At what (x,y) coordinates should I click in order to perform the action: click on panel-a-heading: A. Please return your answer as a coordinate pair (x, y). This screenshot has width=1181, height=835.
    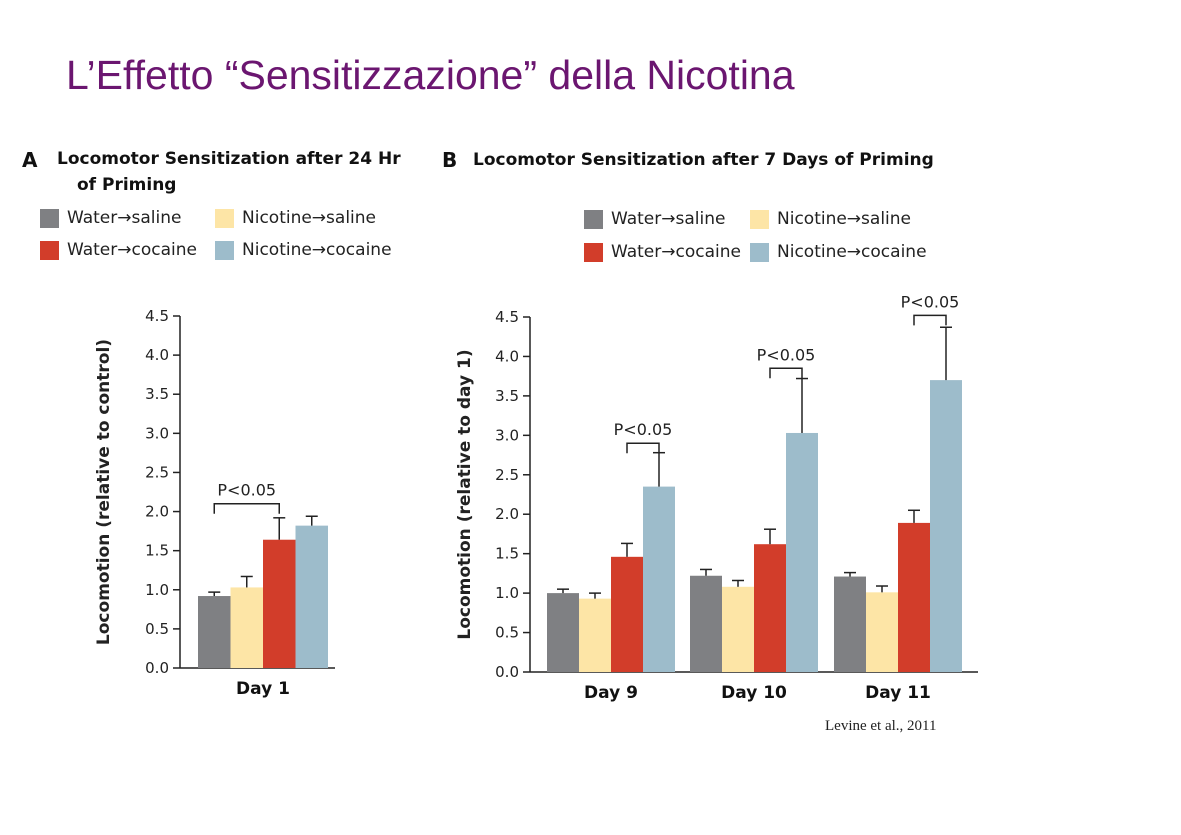
    Looking at the image, I should click on (29, 160).